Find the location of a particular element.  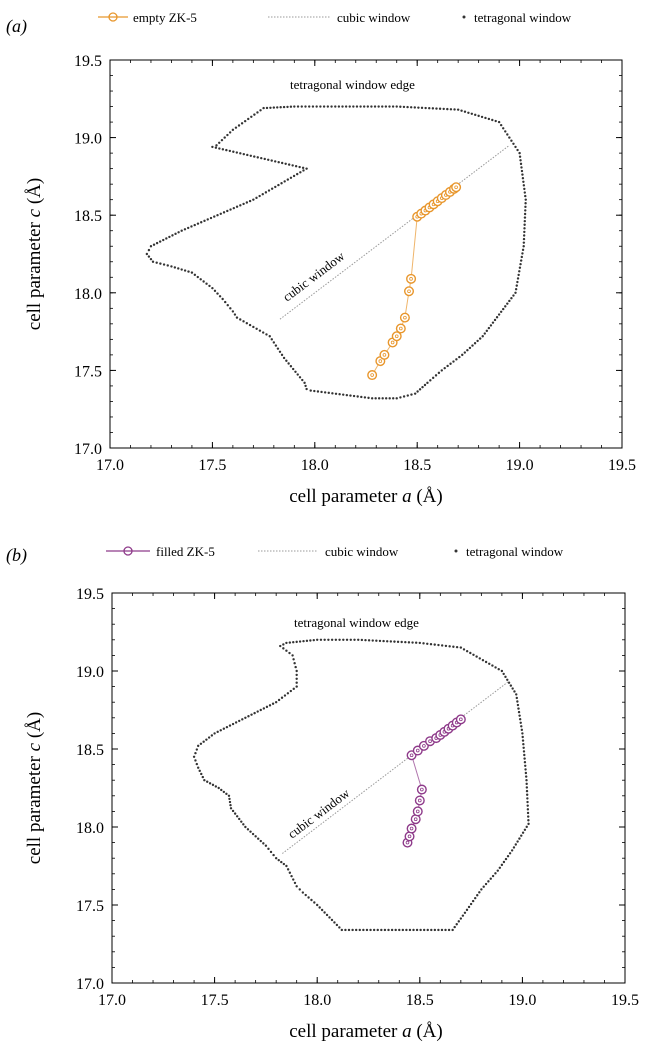

y-tick-label: 18.0 is located at coordinates (88, 294).